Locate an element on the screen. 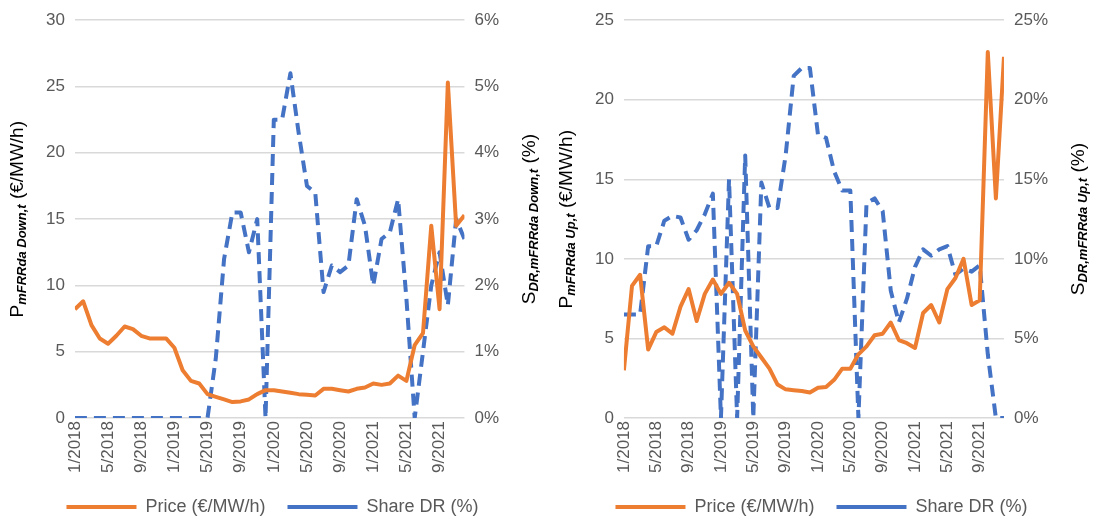  y2-tick-label: 10% is located at coordinates (1031, 258).